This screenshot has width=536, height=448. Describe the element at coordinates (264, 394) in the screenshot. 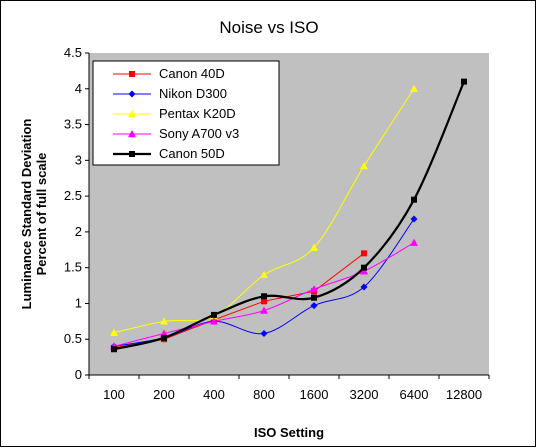

I see `x-tick-label: 800` at that location.